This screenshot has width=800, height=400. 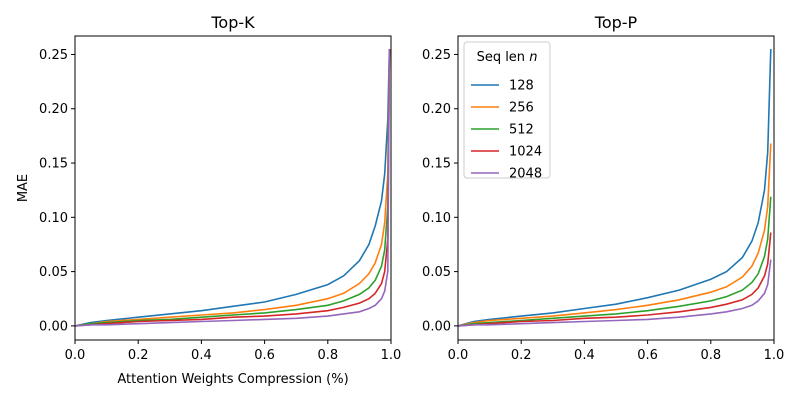 I want to click on legend-title-text: Seq len, so click(x=503, y=57).